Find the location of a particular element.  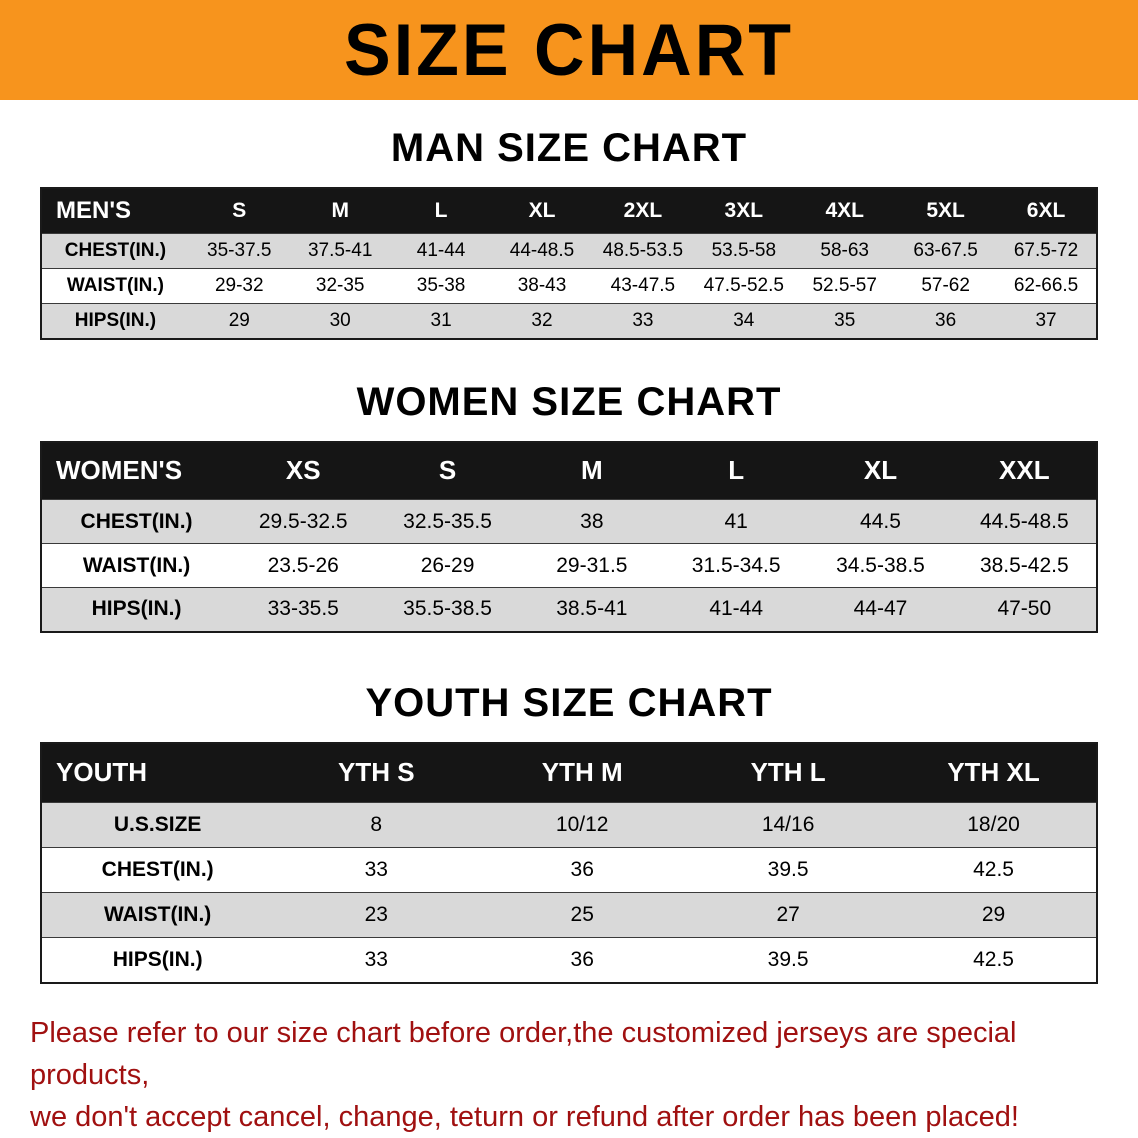

men-section-heading: MAN SIZE CHART is located at coordinates (569, 148).